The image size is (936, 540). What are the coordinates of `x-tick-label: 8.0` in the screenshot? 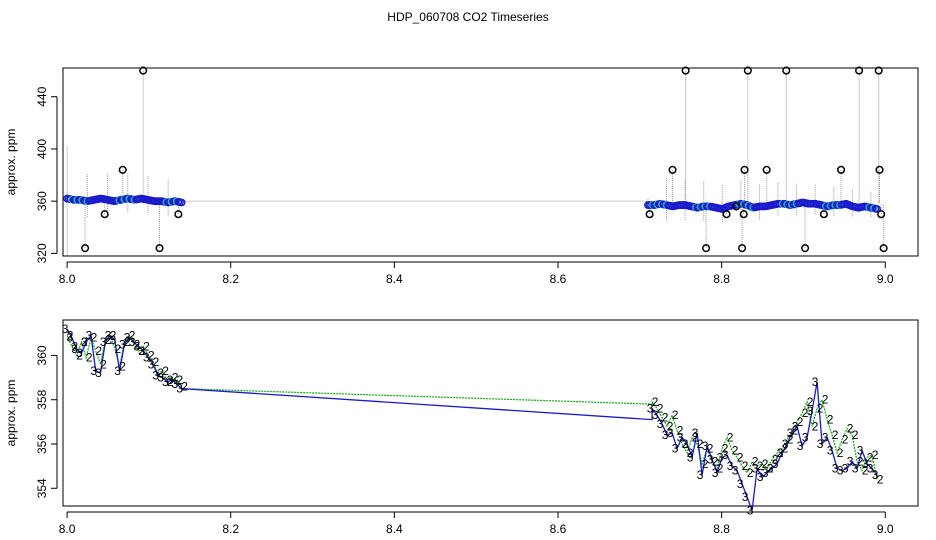 It's located at (67, 529).